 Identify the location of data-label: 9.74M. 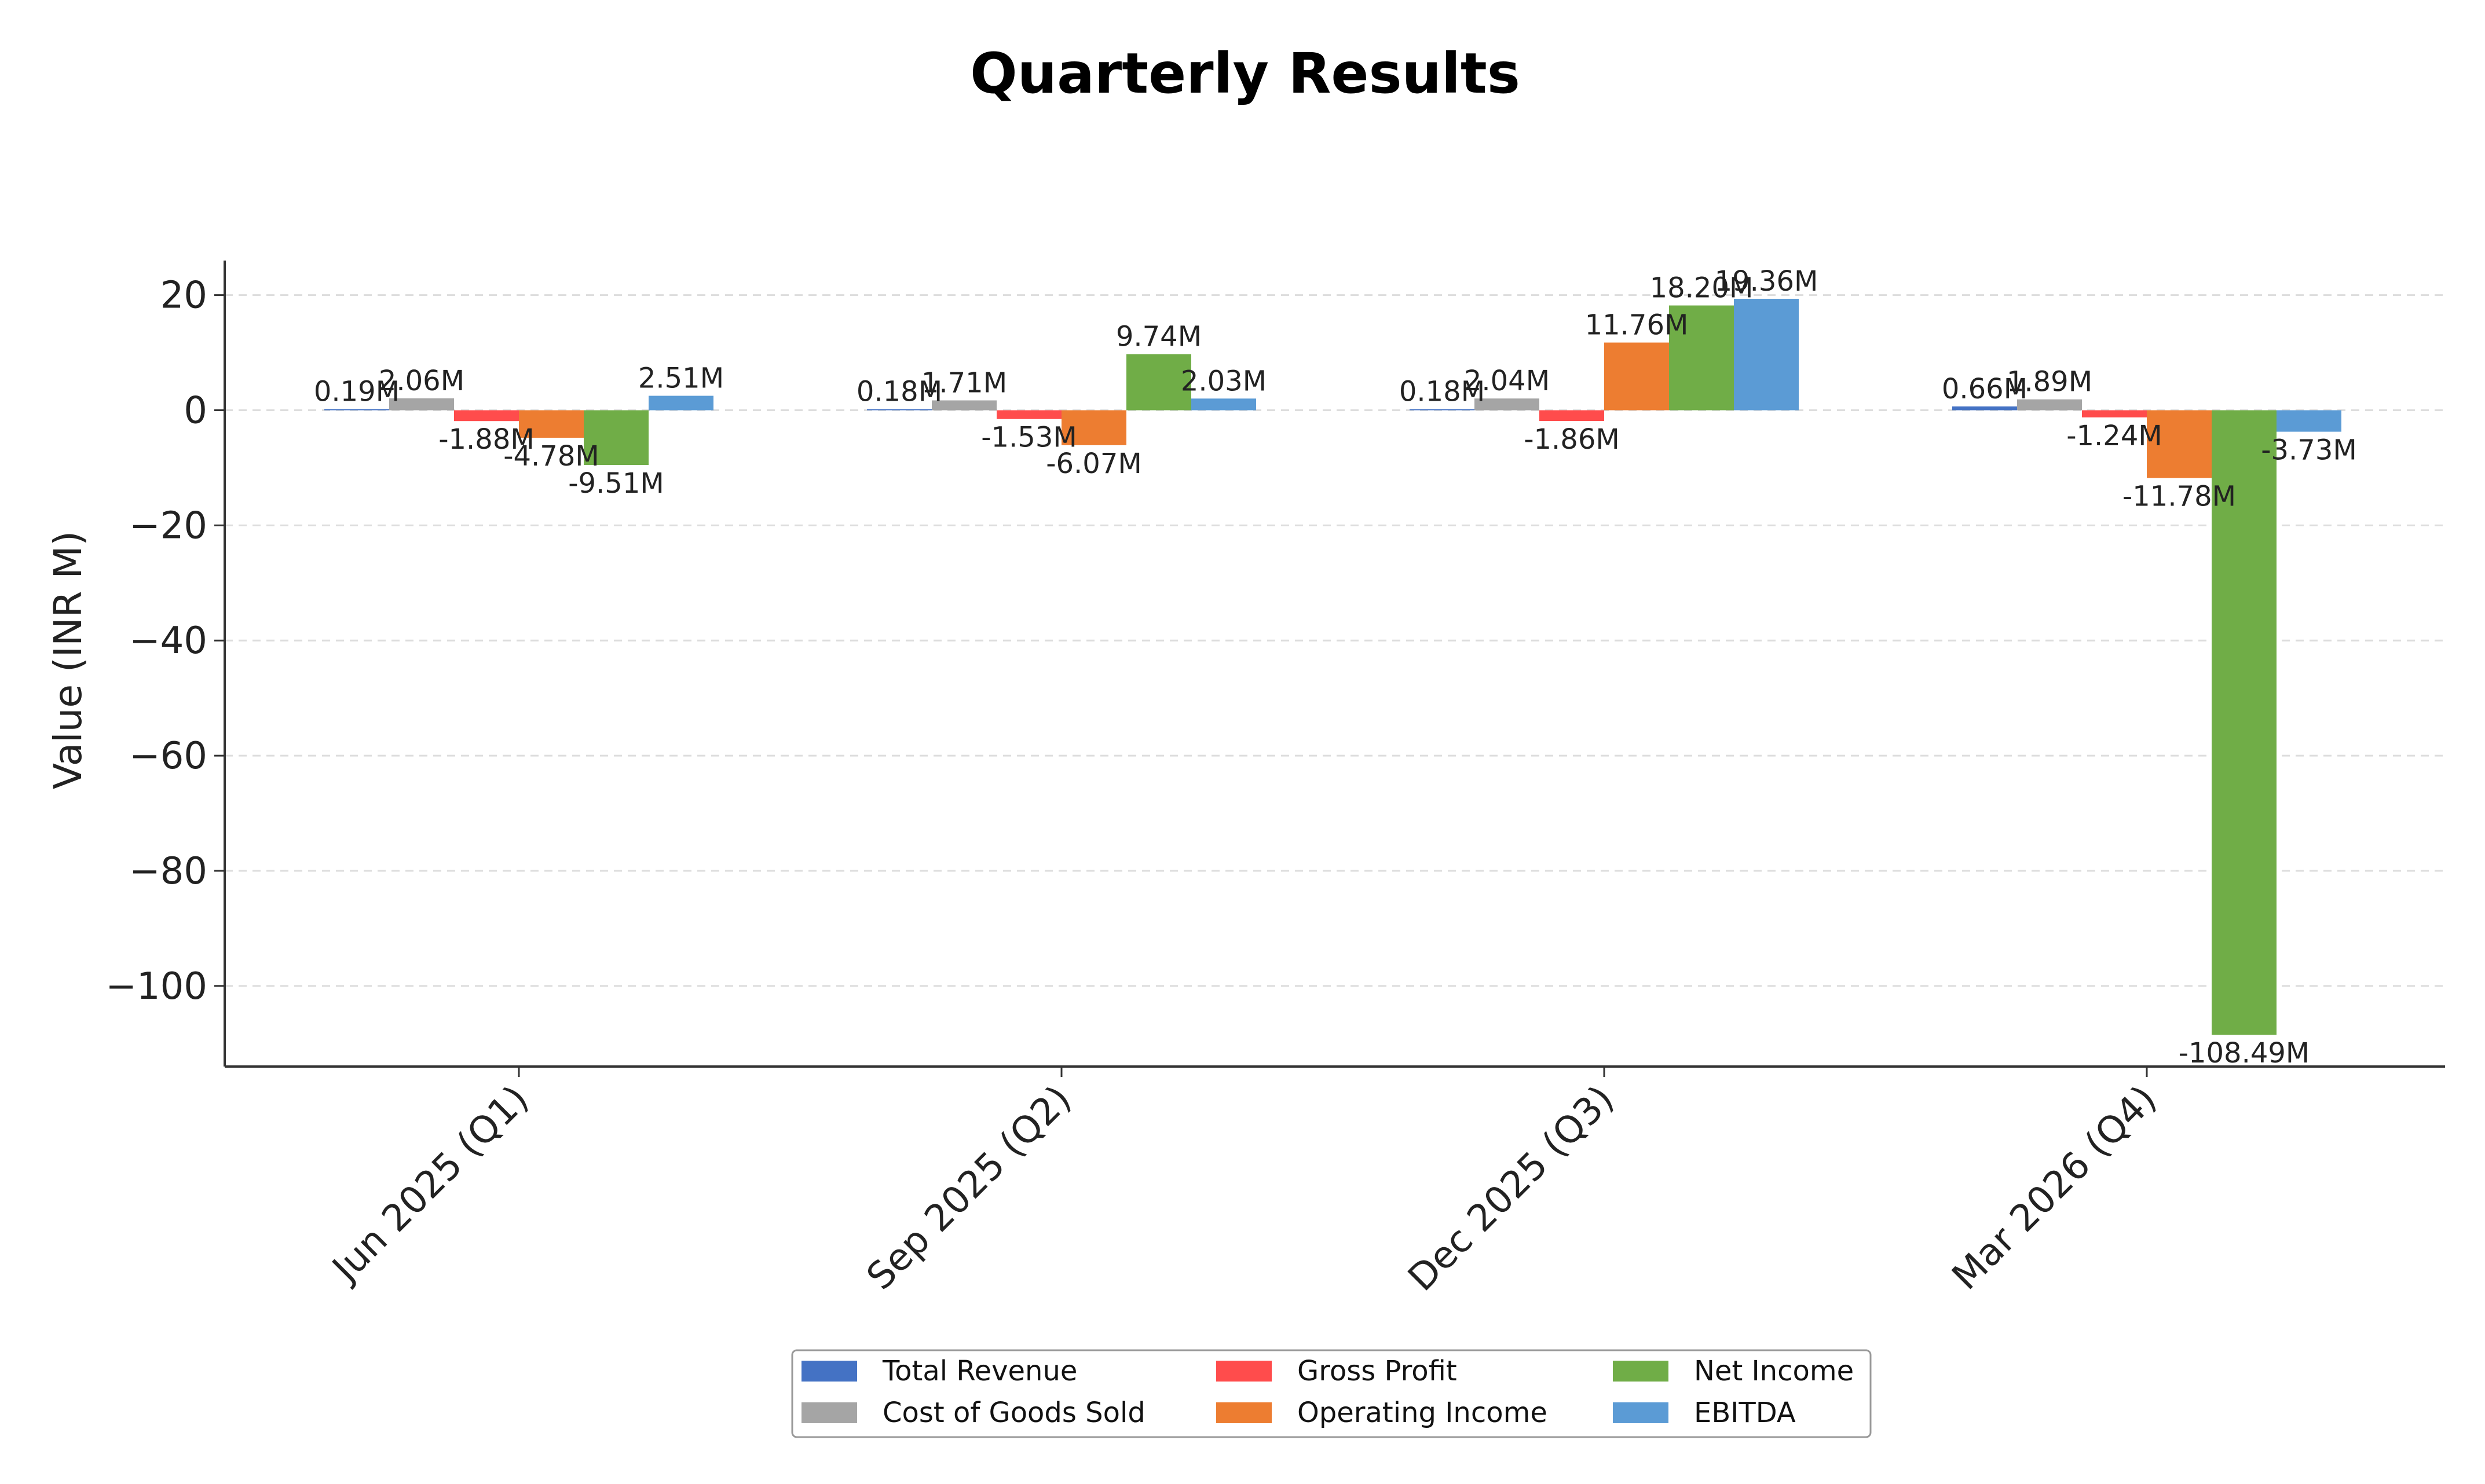
(1159, 337).